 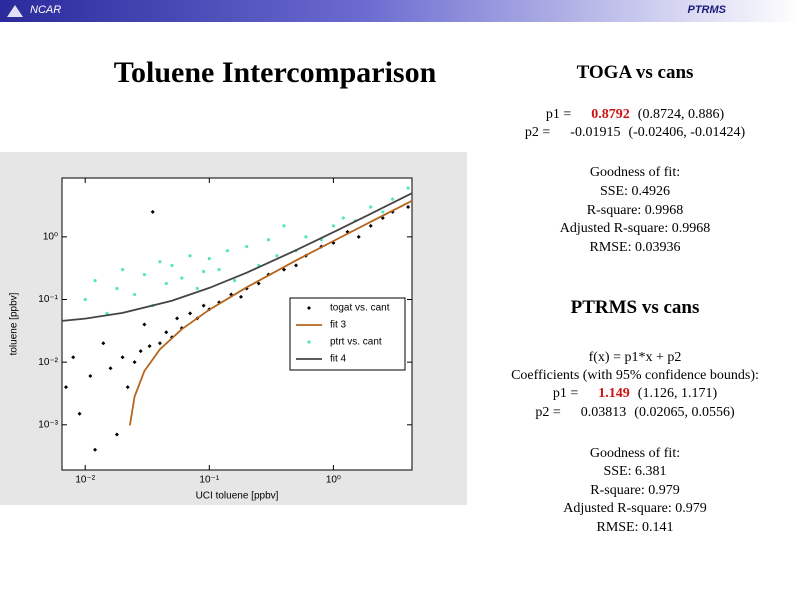 I want to click on parameter-line-part: 0.8792, so click(x=610, y=114).